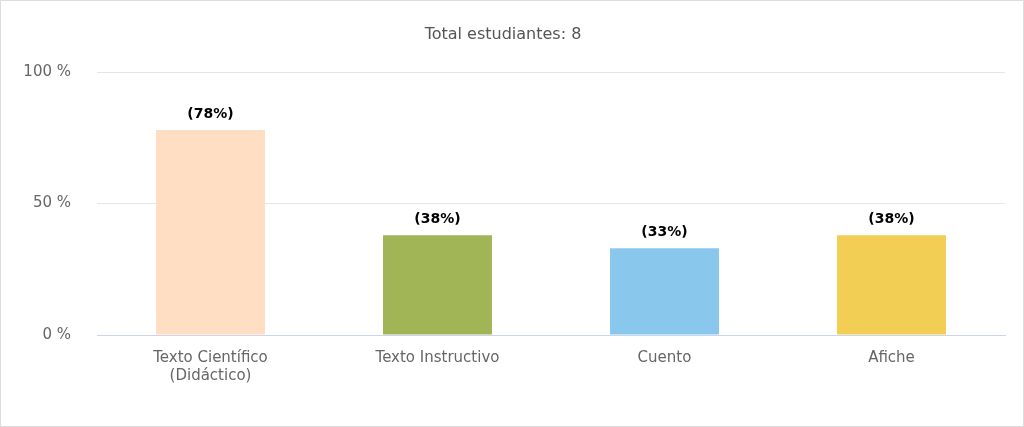  I want to click on y-tick-label: 100 %, so click(47, 71).